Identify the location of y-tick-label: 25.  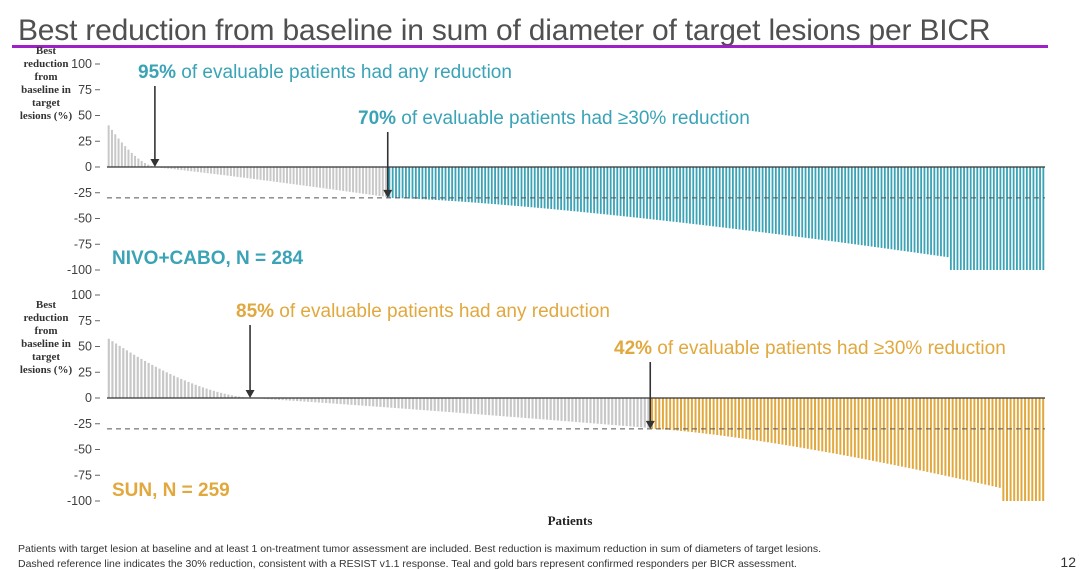
(85, 141).